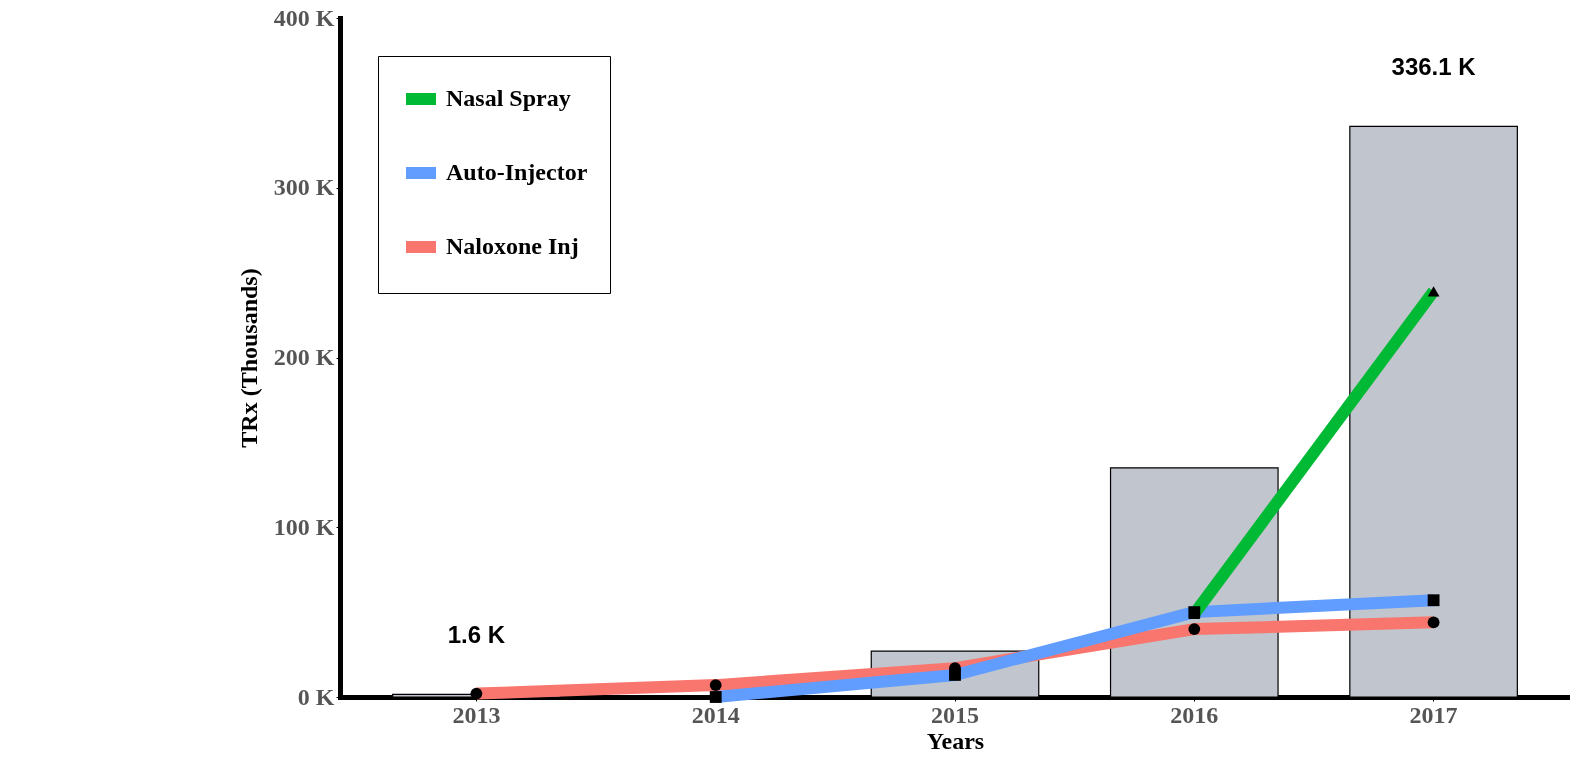  I want to click on y-tick-label: 400 K, so click(304, 17).